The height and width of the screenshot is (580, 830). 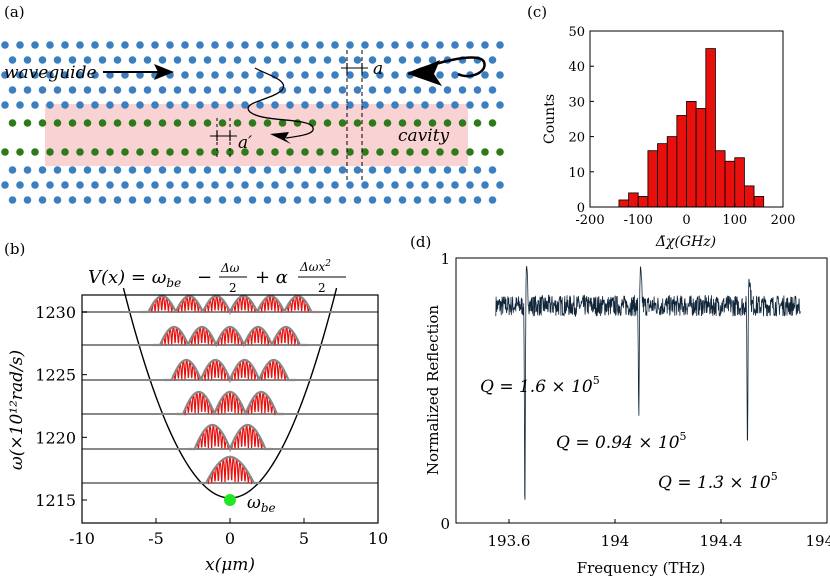 What do you see at coordinates (433, 390) in the screenshot?
I see `y-axis-label-d: Normalized Reflection` at bounding box center [433, 390].